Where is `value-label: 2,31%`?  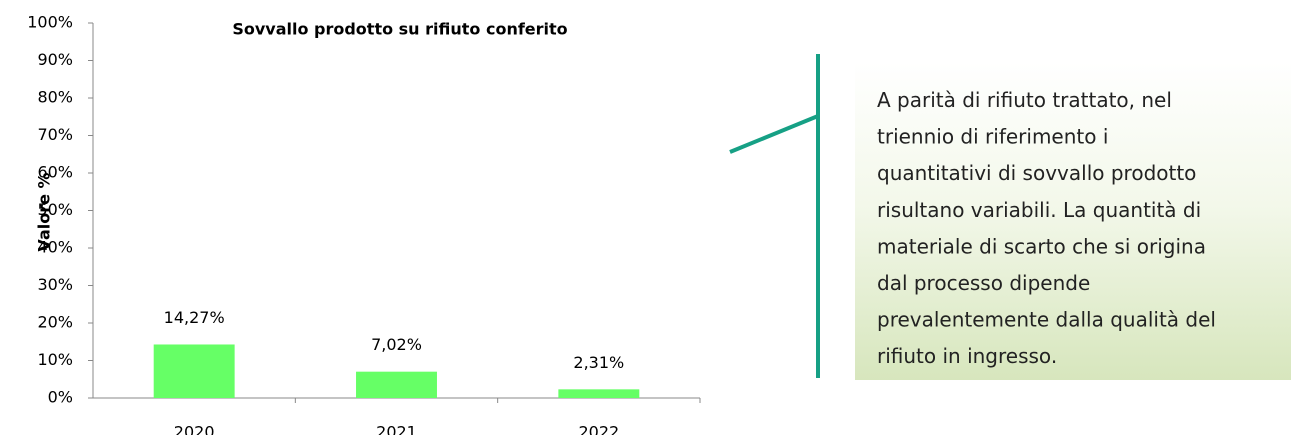 value-label: 2,31% is located at coordinates (598, 362).